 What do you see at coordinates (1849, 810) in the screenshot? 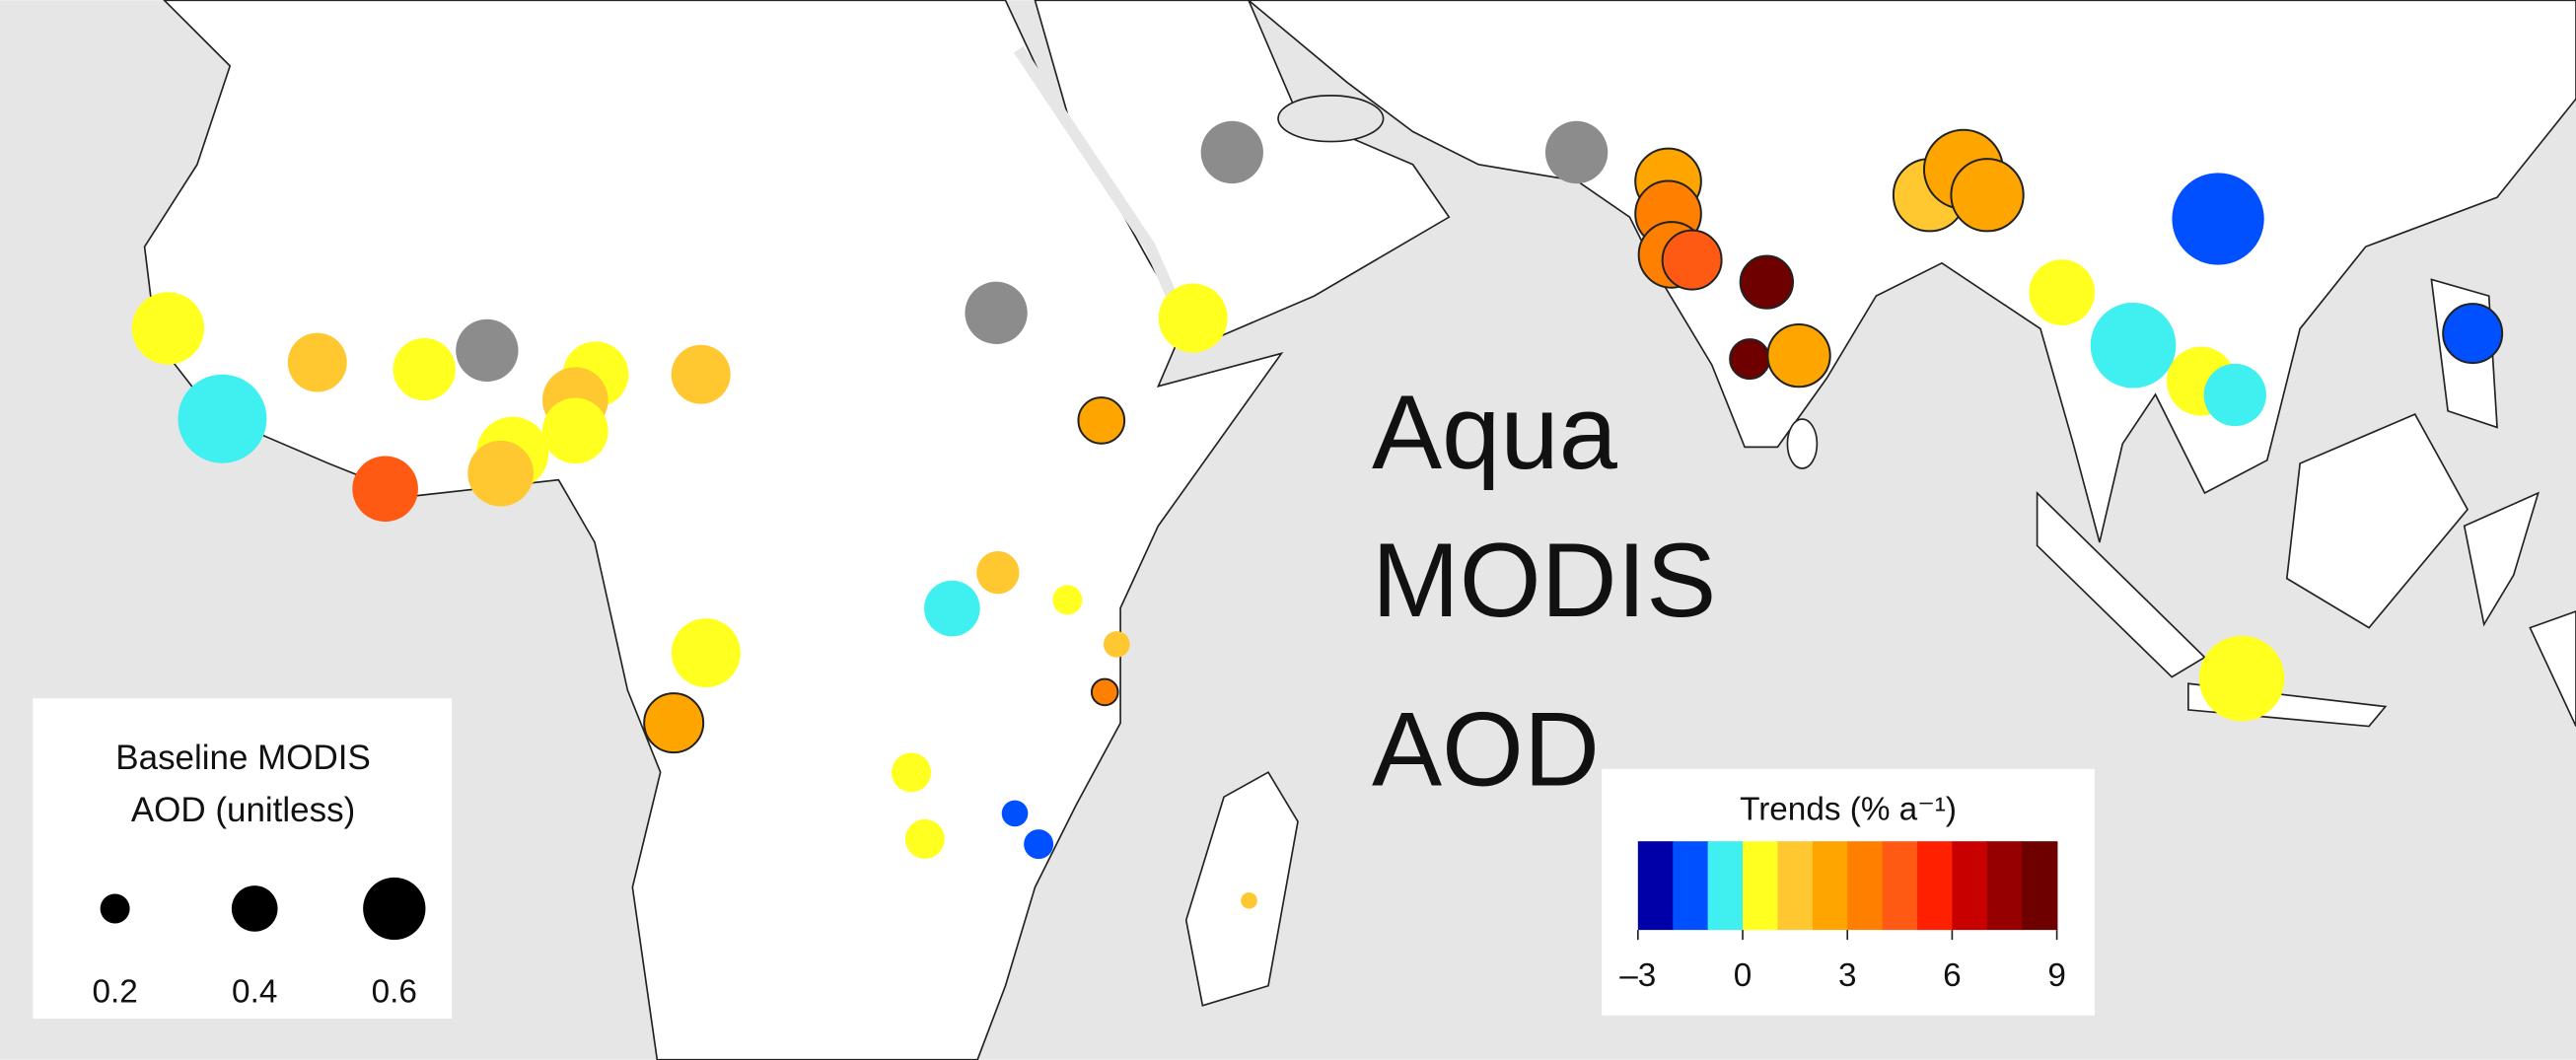
I see `colorbar-title: Trends (% a⁻¹)` at bounding box center [1849, 810].